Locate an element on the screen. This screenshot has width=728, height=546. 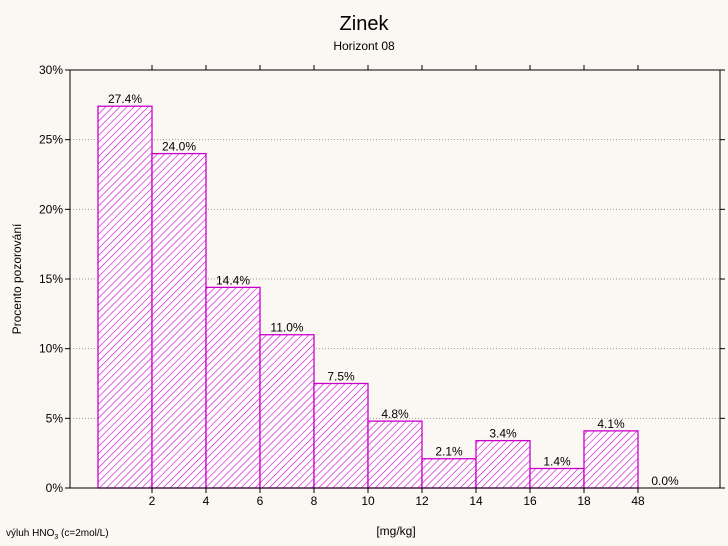
footnote: výluh HNO3 (c=2mol/L) is located at coordinates (57, 534).